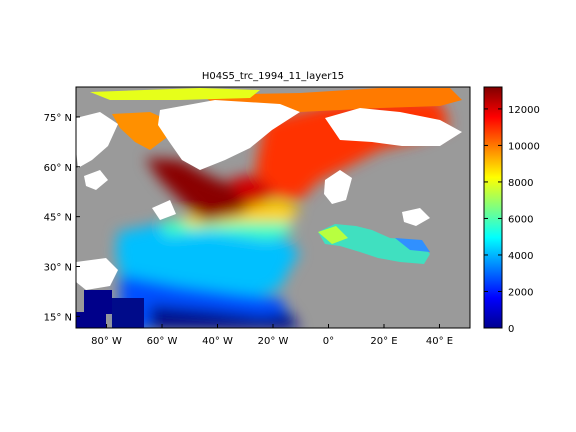 This screenshot has height=432, width=576. I want to click on x-tick-label: 40° E, so click(439, 341).